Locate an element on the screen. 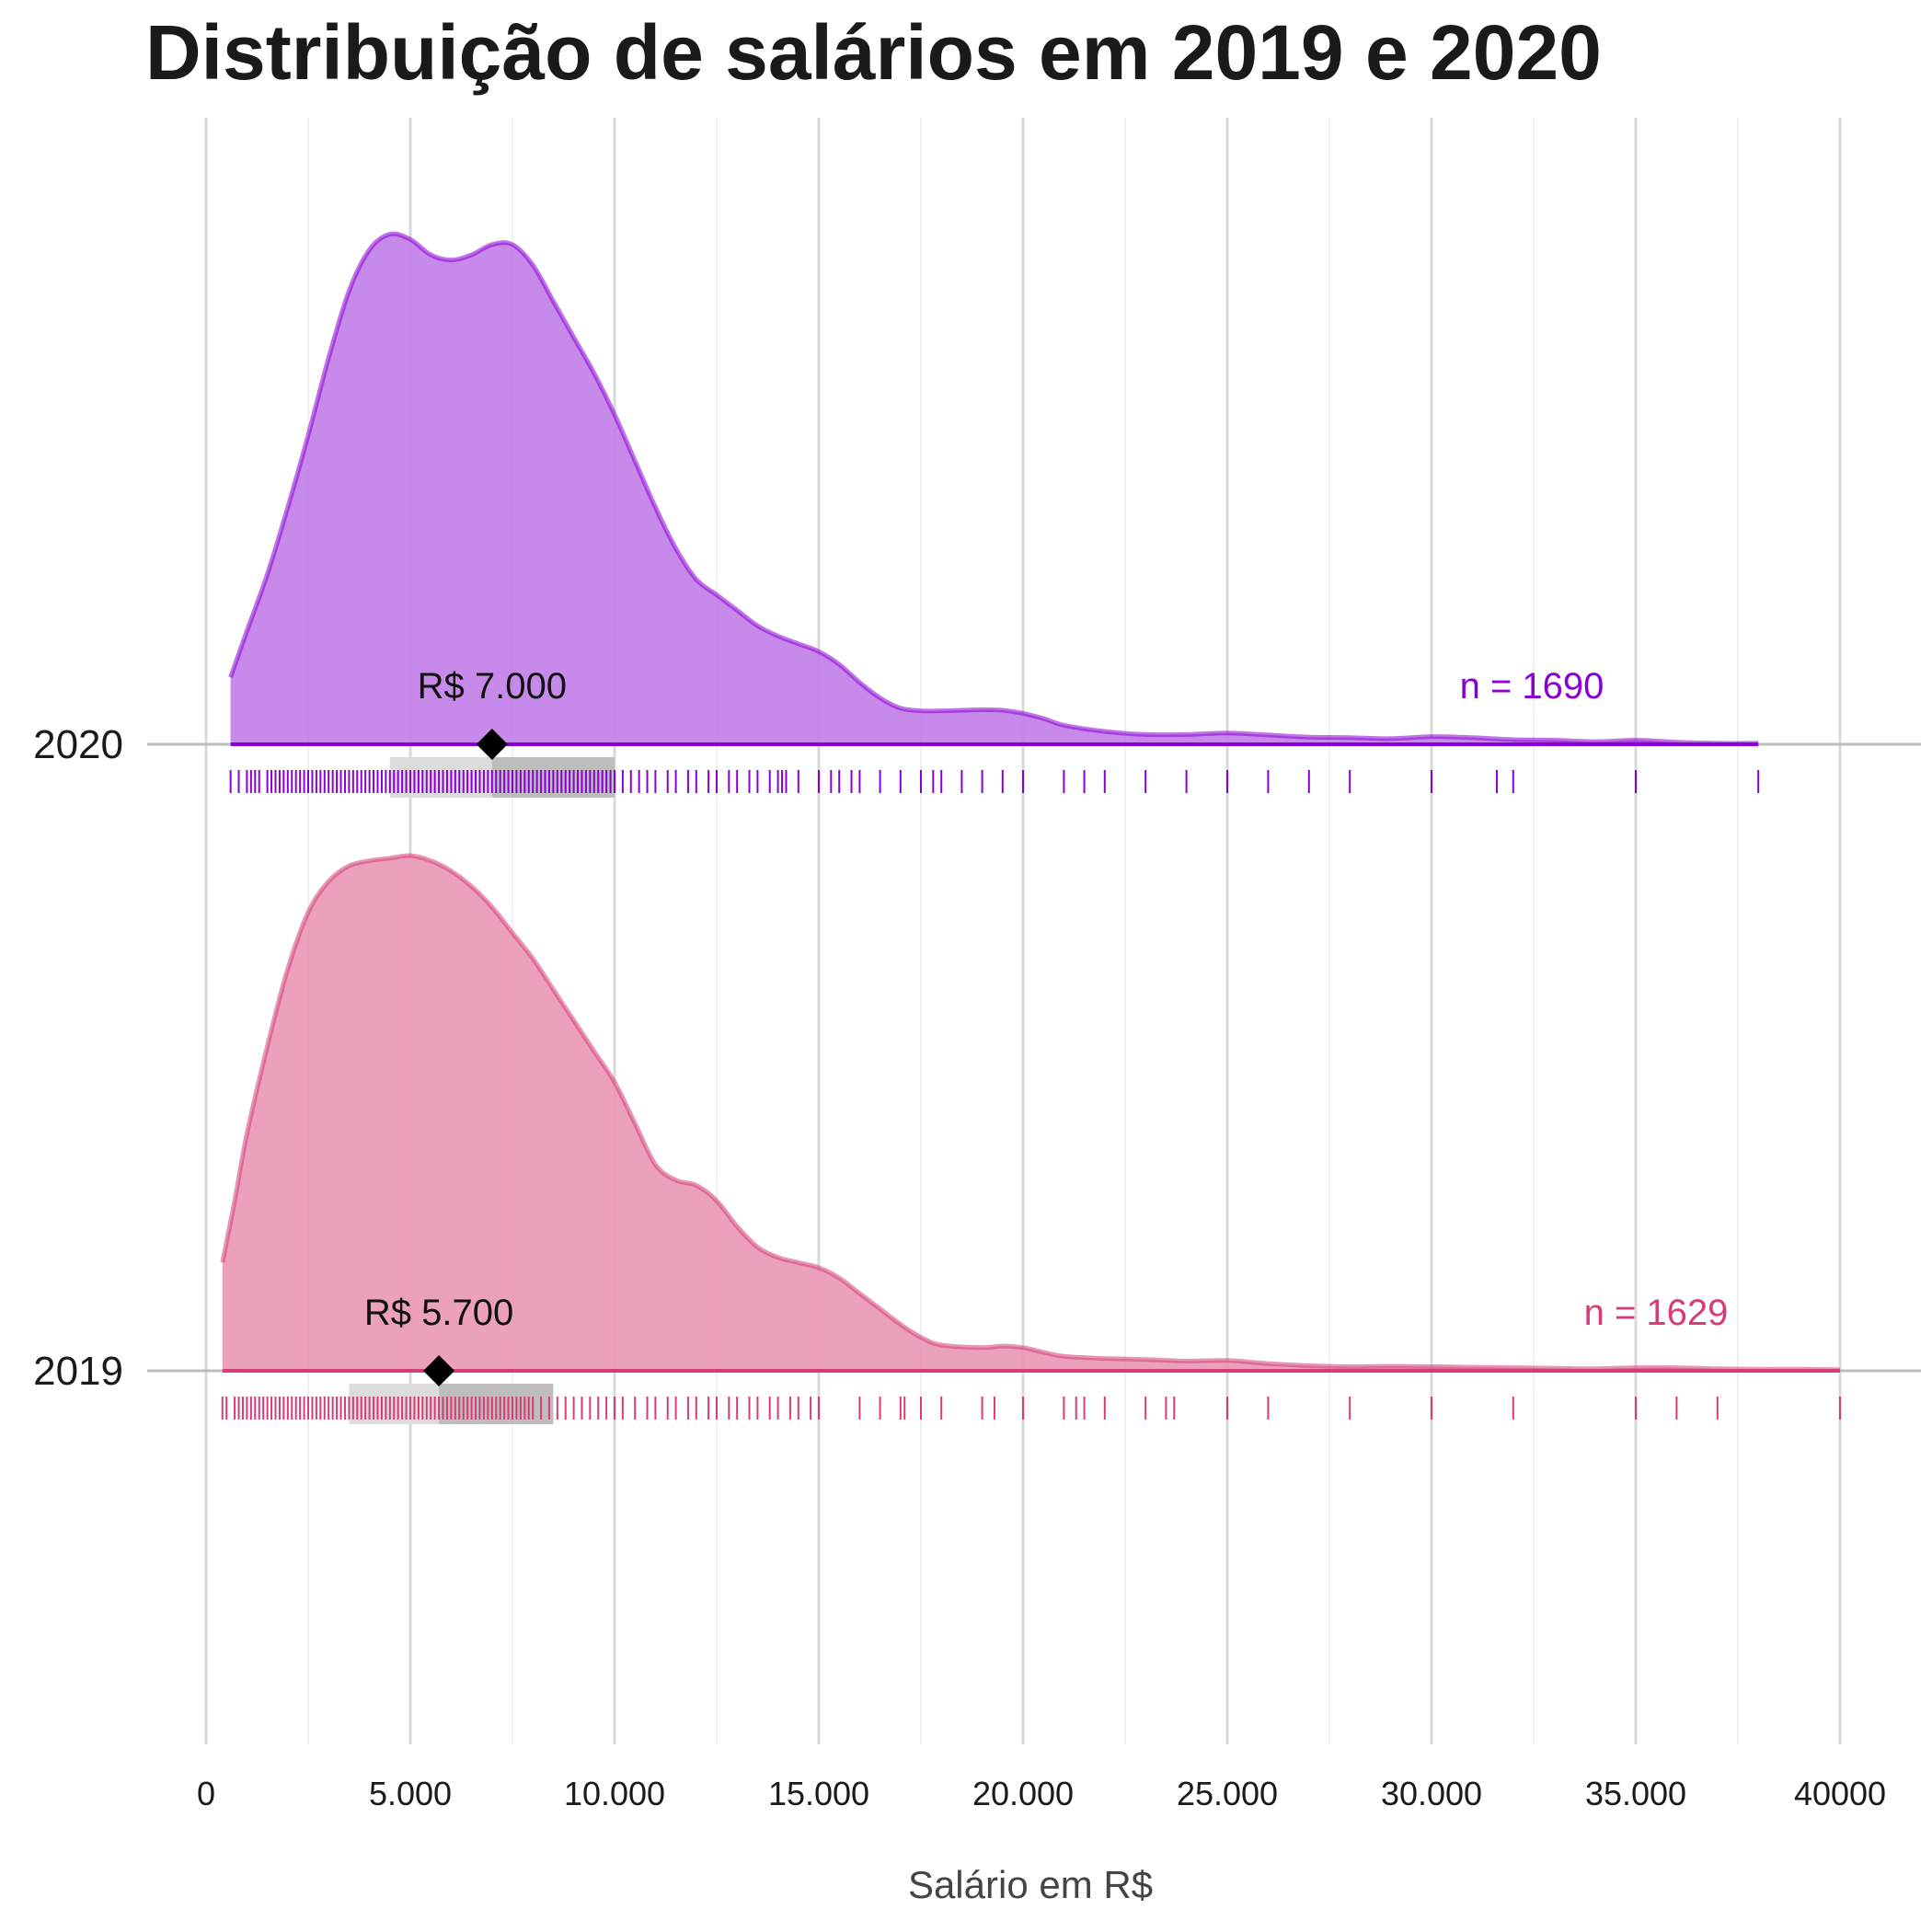  y-category-label: 2019 is located at coordinates (78, 1371).